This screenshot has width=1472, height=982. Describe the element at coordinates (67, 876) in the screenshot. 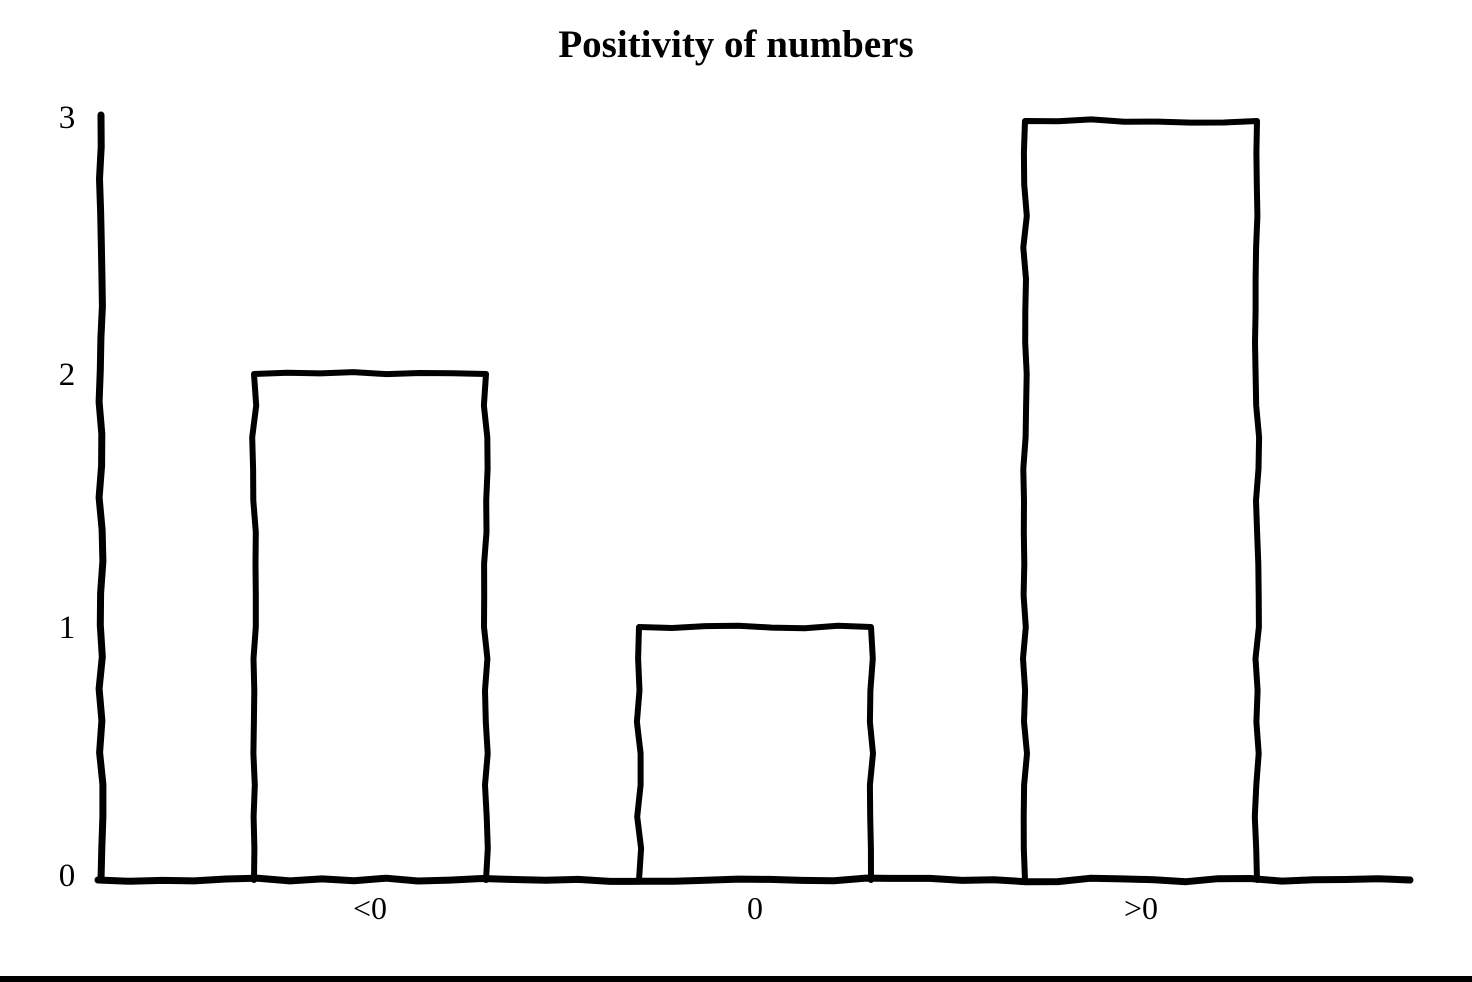

I see `y-tick-label: 0` at that location.